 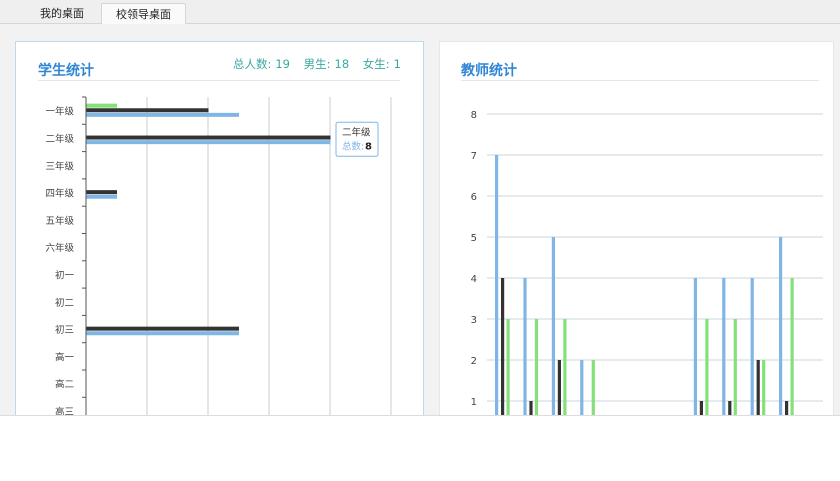 I want to click on y-tick-label: 高一, so click(x=65, y=357).